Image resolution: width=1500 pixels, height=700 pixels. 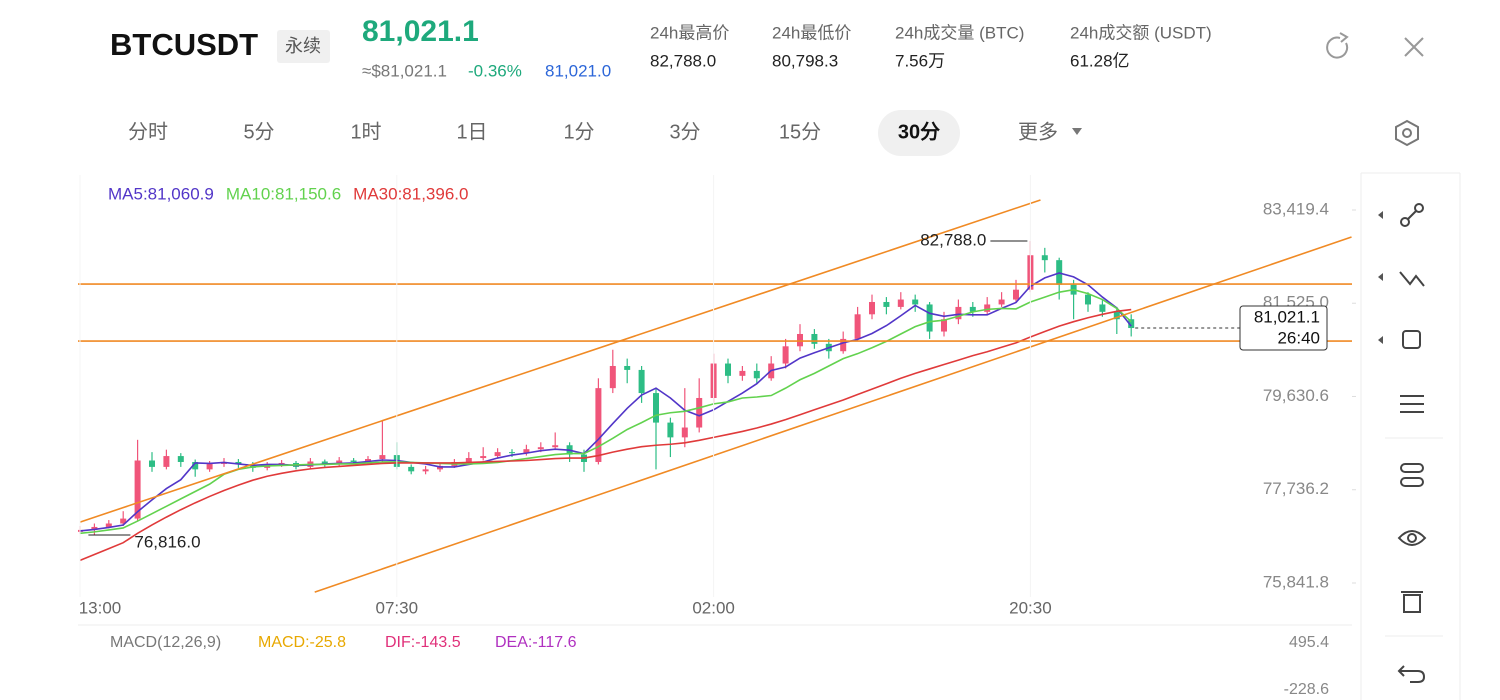 I want to click on x-tick-label: 20:30, so click(x=1030, y=607).